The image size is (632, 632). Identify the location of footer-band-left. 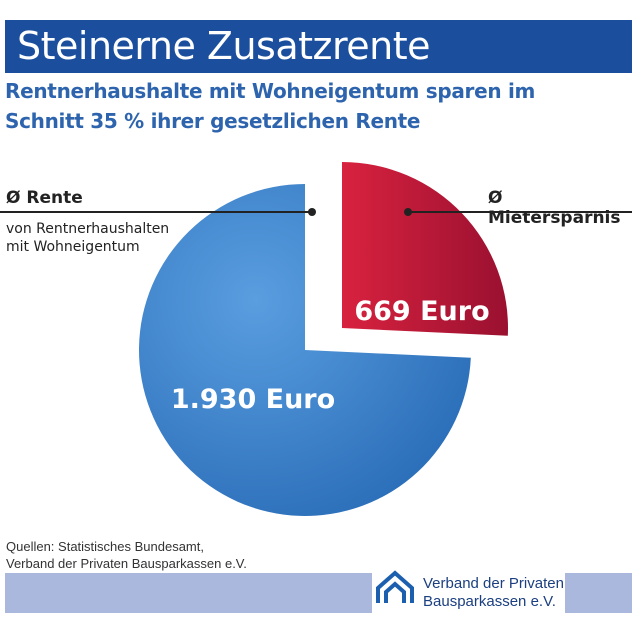
(188, 593).